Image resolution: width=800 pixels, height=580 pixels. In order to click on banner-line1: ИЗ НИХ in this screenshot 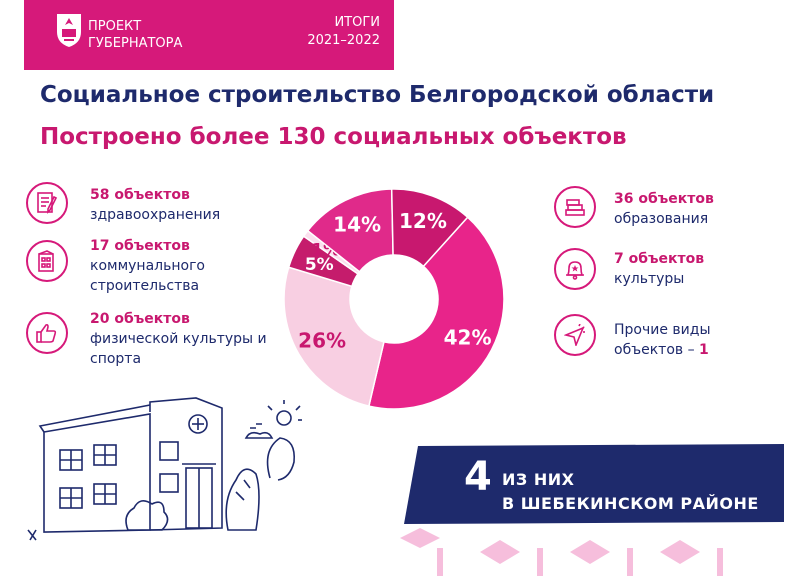, I will do `click(538, 479)`.